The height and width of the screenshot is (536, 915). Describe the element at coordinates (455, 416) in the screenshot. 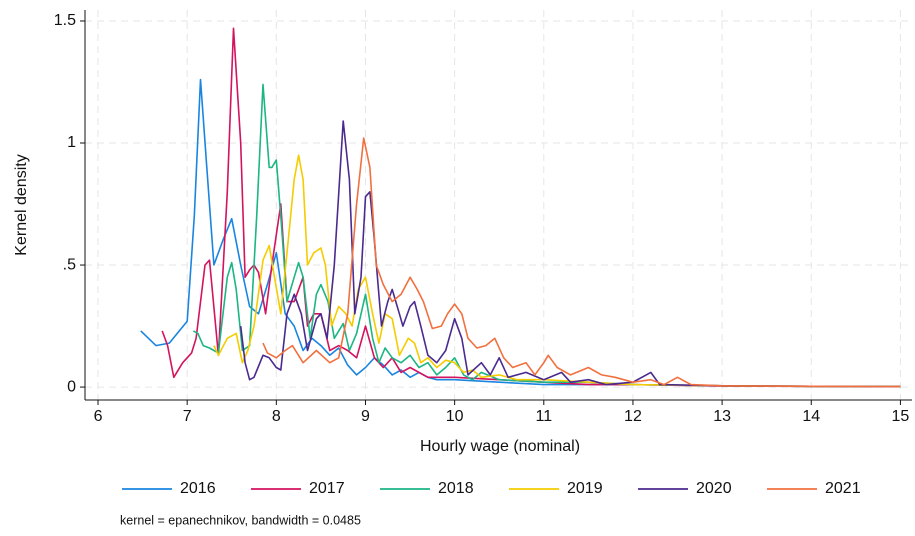

I see `x-tick-label: 10` at that location.